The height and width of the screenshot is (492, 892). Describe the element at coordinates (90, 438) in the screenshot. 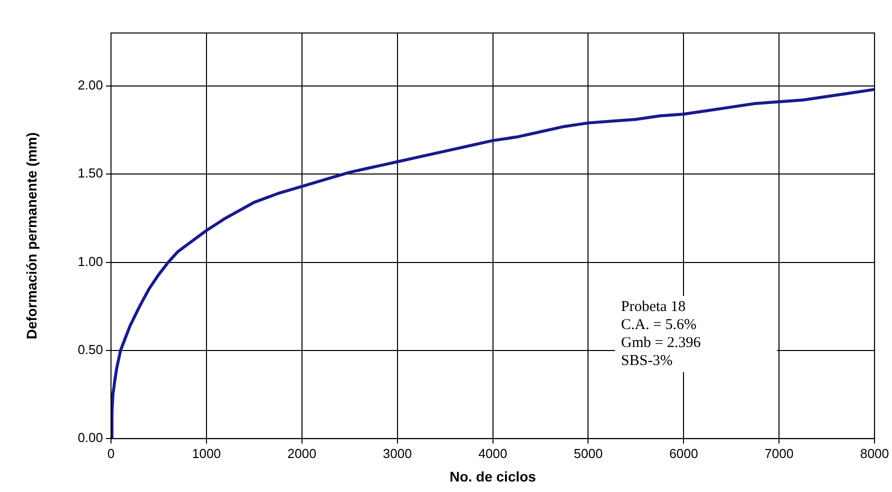

I see `y-tick-label: 0.00` at that location.